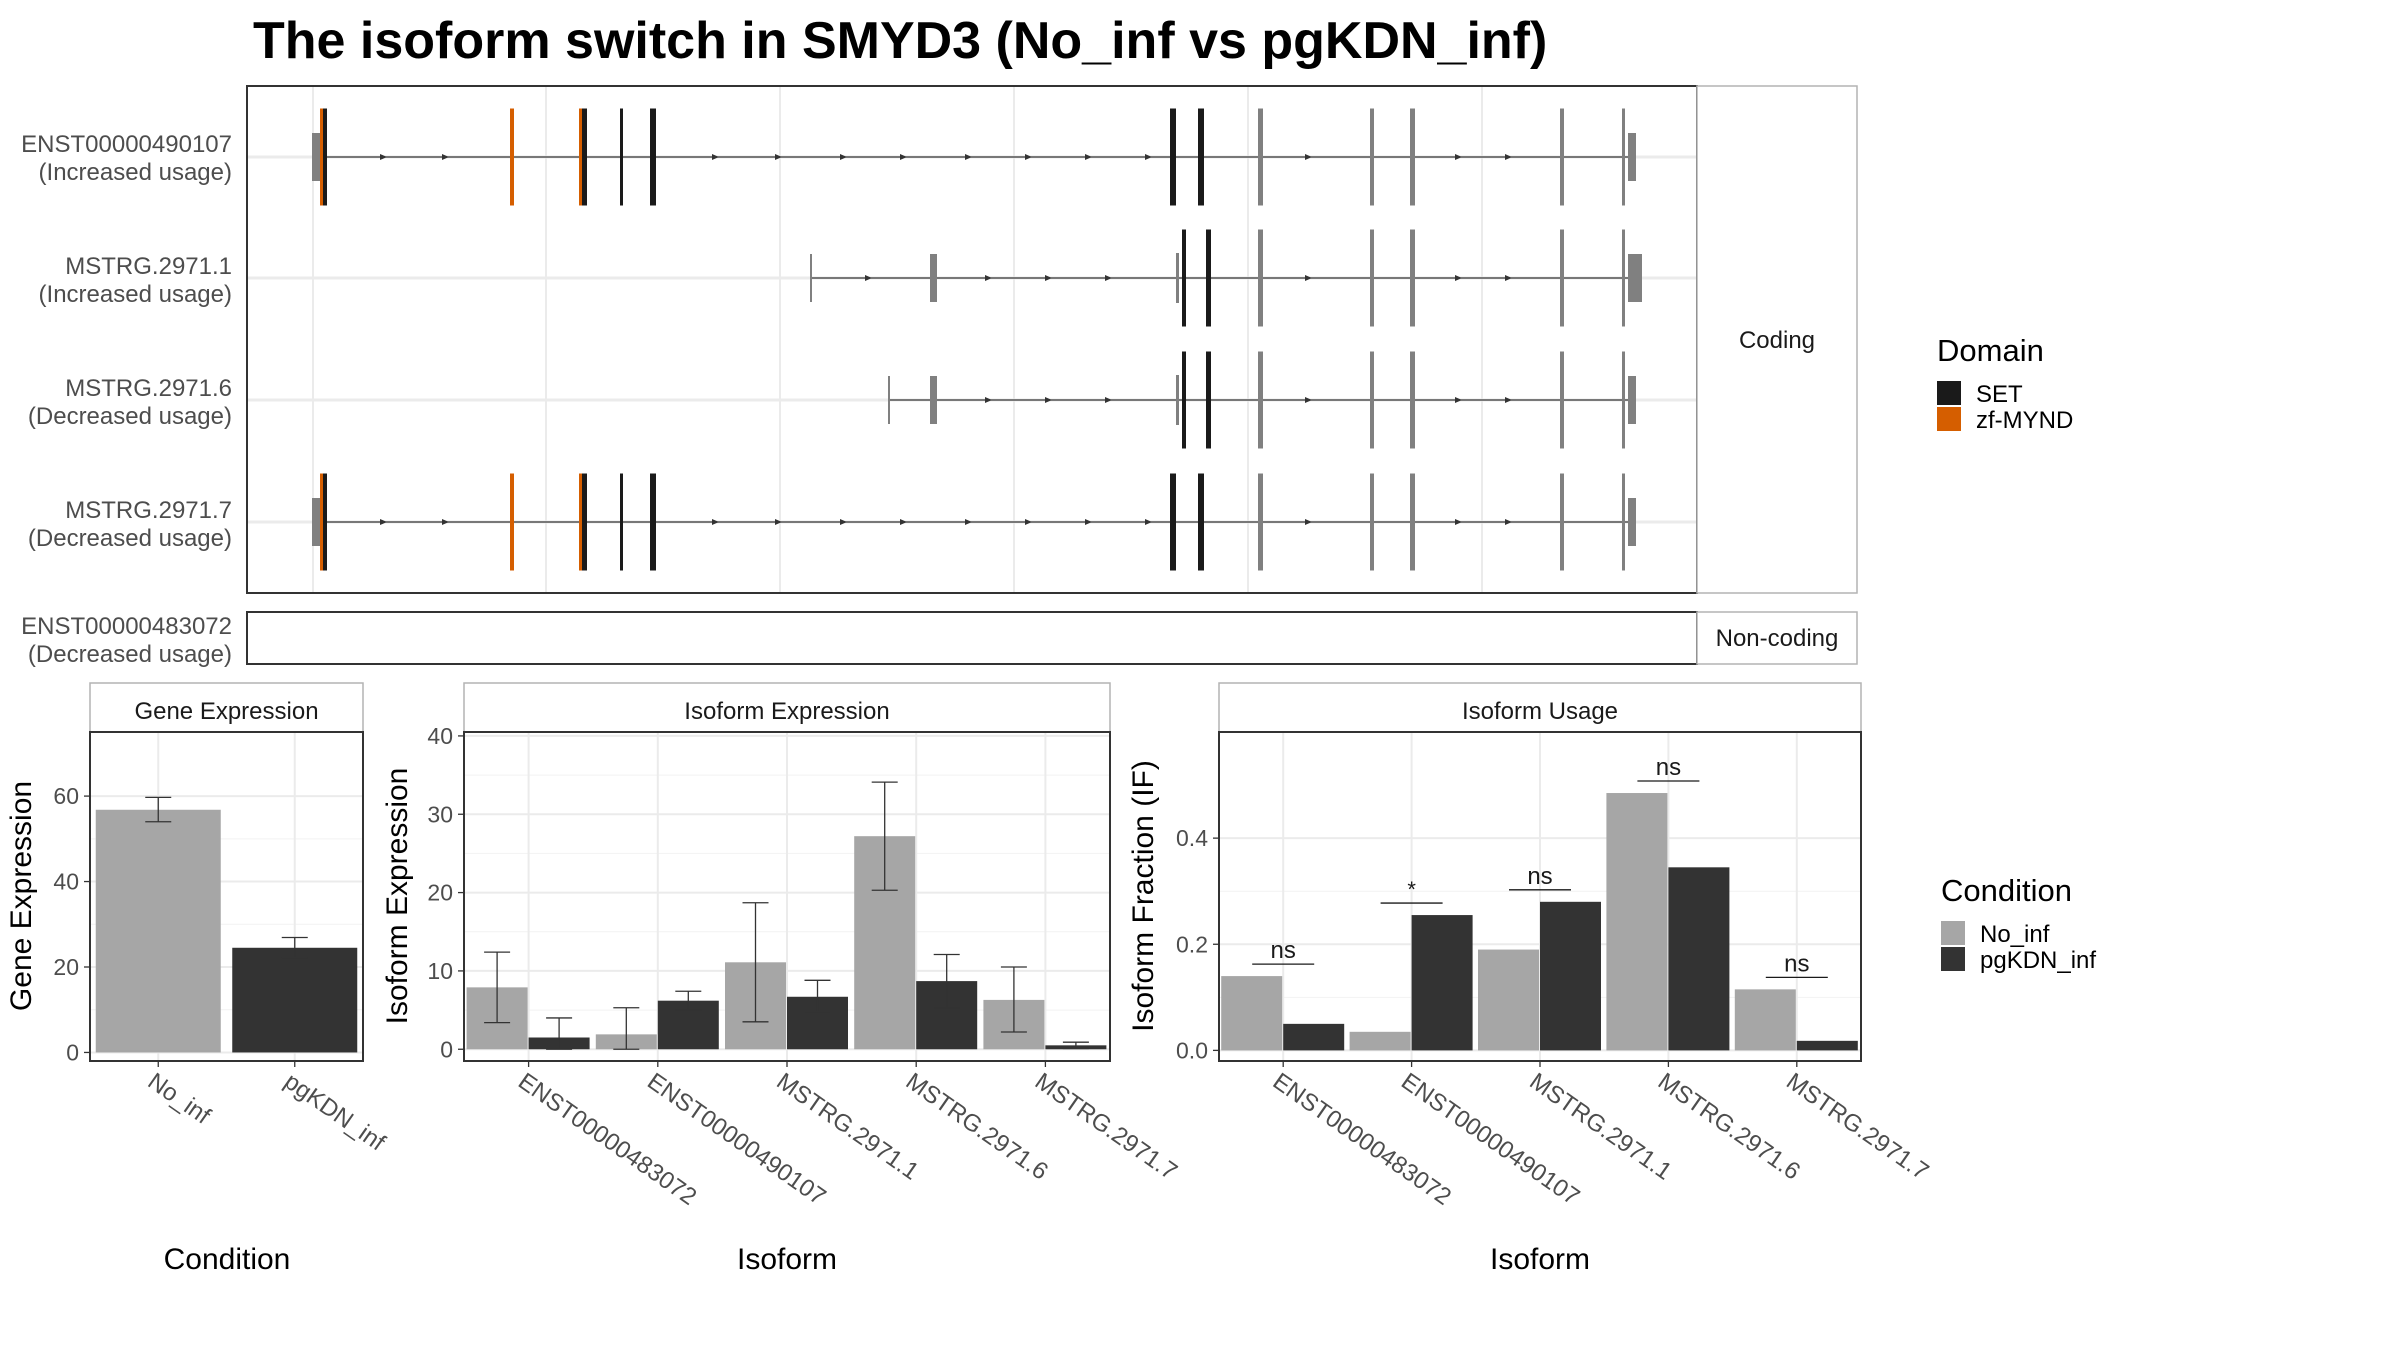 Image resolution: width=2400 pixels, height=1350 pixels. What do you see at coordinates (1777, 638) in the screenshot?
I see `noncoding-strip-label: Non-coding` at bounding box center [1777, 638].